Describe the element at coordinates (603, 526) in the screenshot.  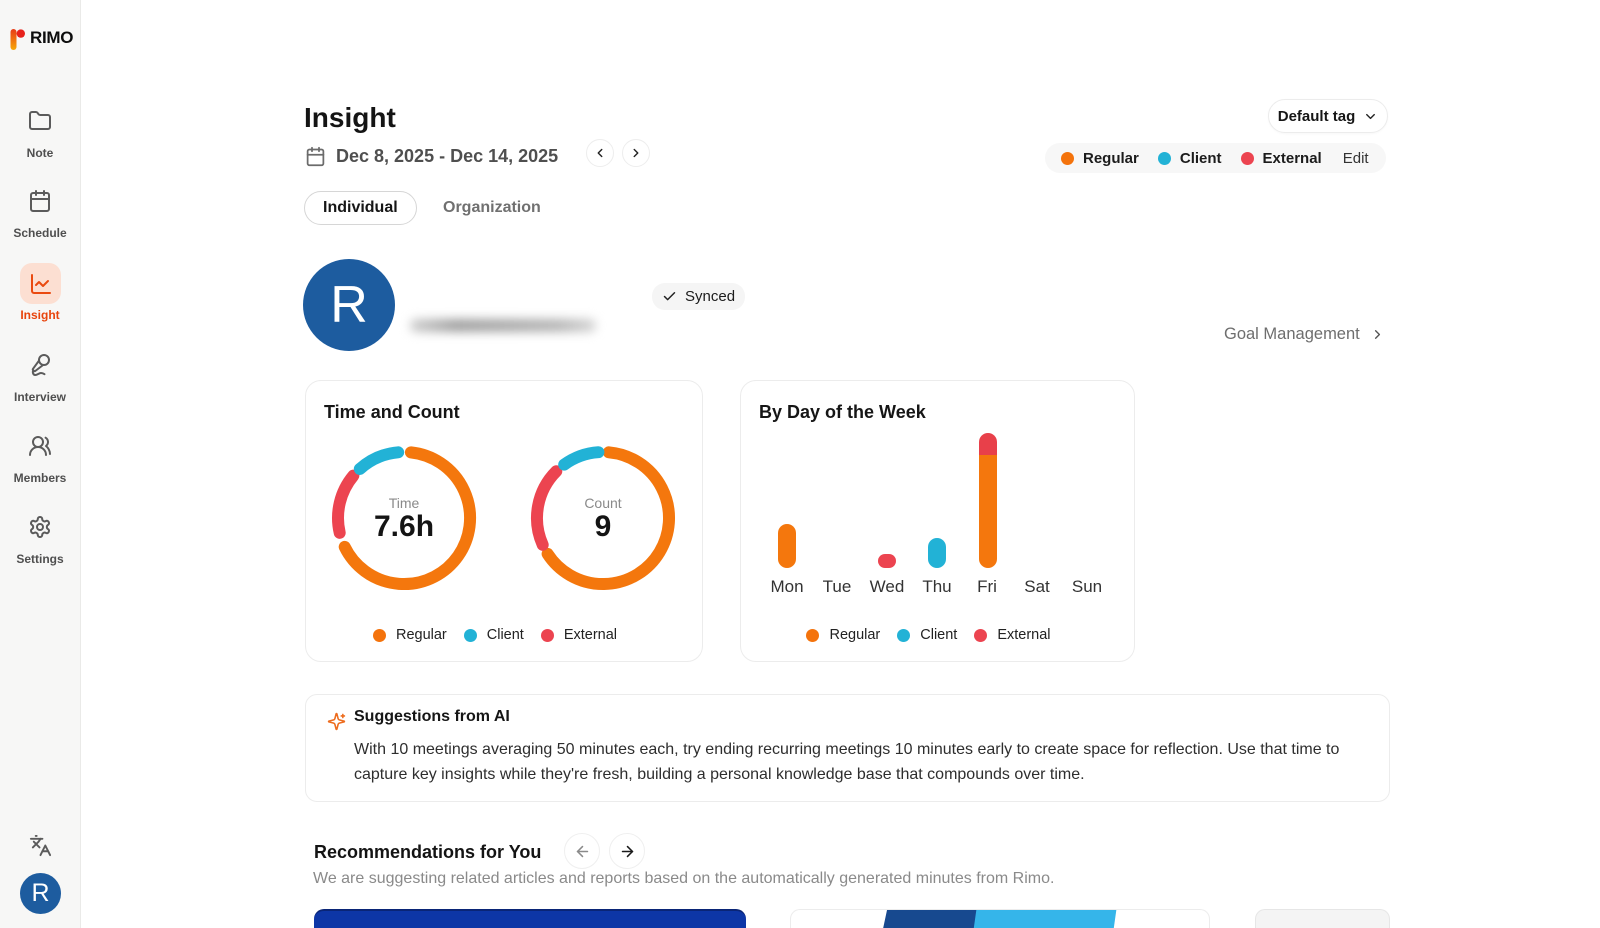
I see `svg-text: 9` at that location.